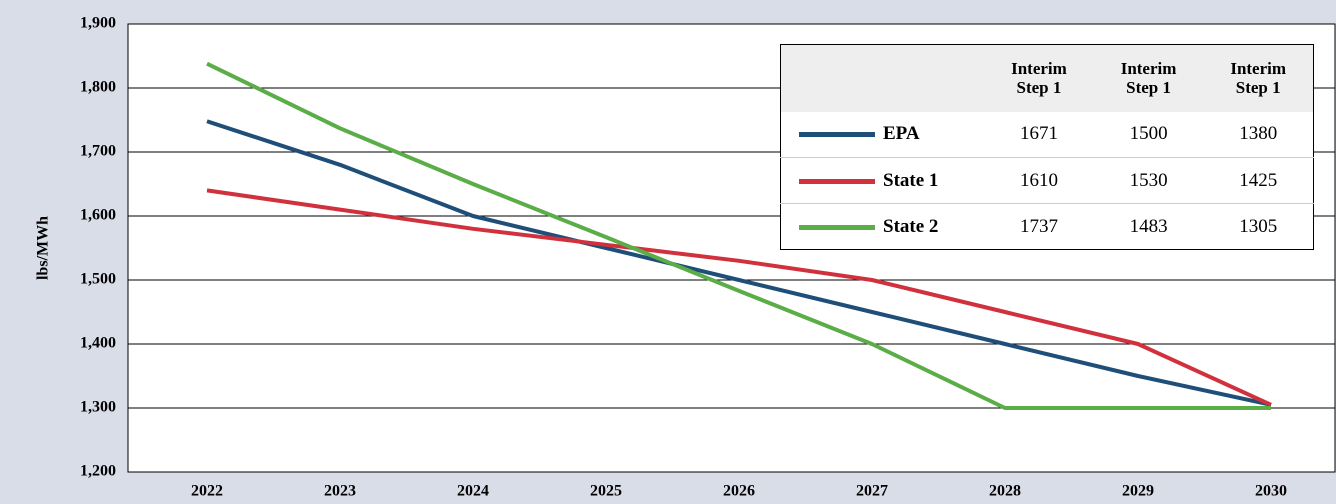 This screenshot has height=504, width=1336. I want to click on table-row: EPA 1671 1500 1380, so click(1047, 135).